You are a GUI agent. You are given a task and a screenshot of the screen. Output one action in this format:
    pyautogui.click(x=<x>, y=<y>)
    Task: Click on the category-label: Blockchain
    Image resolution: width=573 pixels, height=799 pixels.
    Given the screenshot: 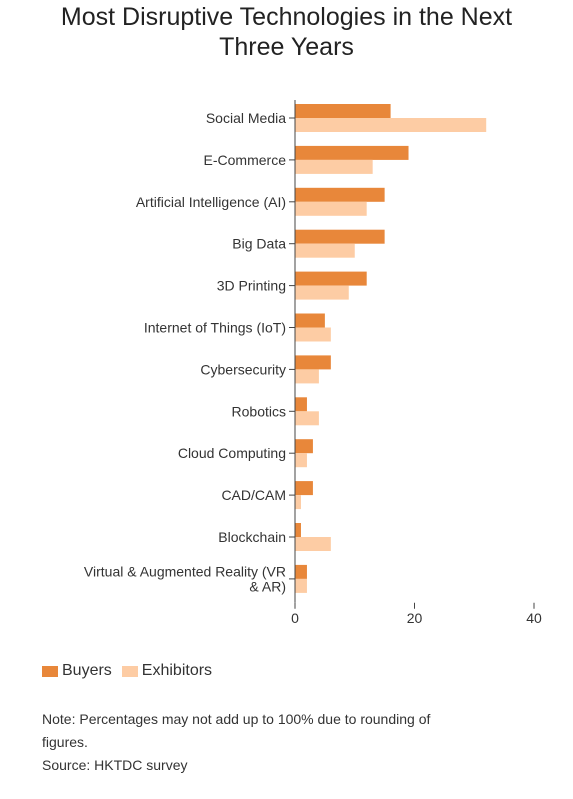 What is the action you would take?
    pyautogui.click(x=252, y=537)
    